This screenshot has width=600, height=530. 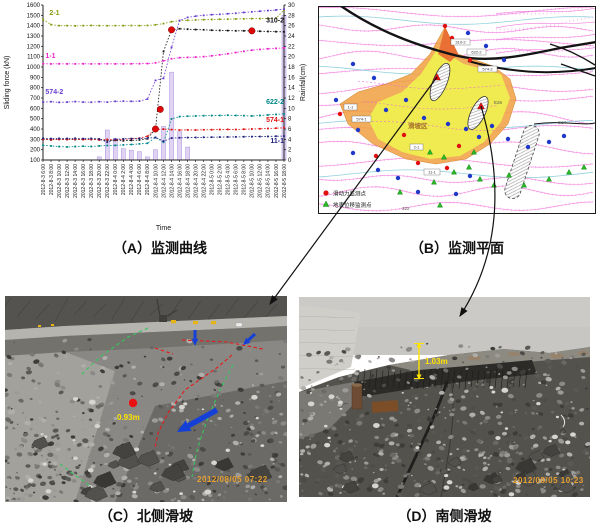 What do you see at coordinates (291, 99) in the screenshot?
I see `right-axis-tick-label: 12` at bounding box center [291, 99].